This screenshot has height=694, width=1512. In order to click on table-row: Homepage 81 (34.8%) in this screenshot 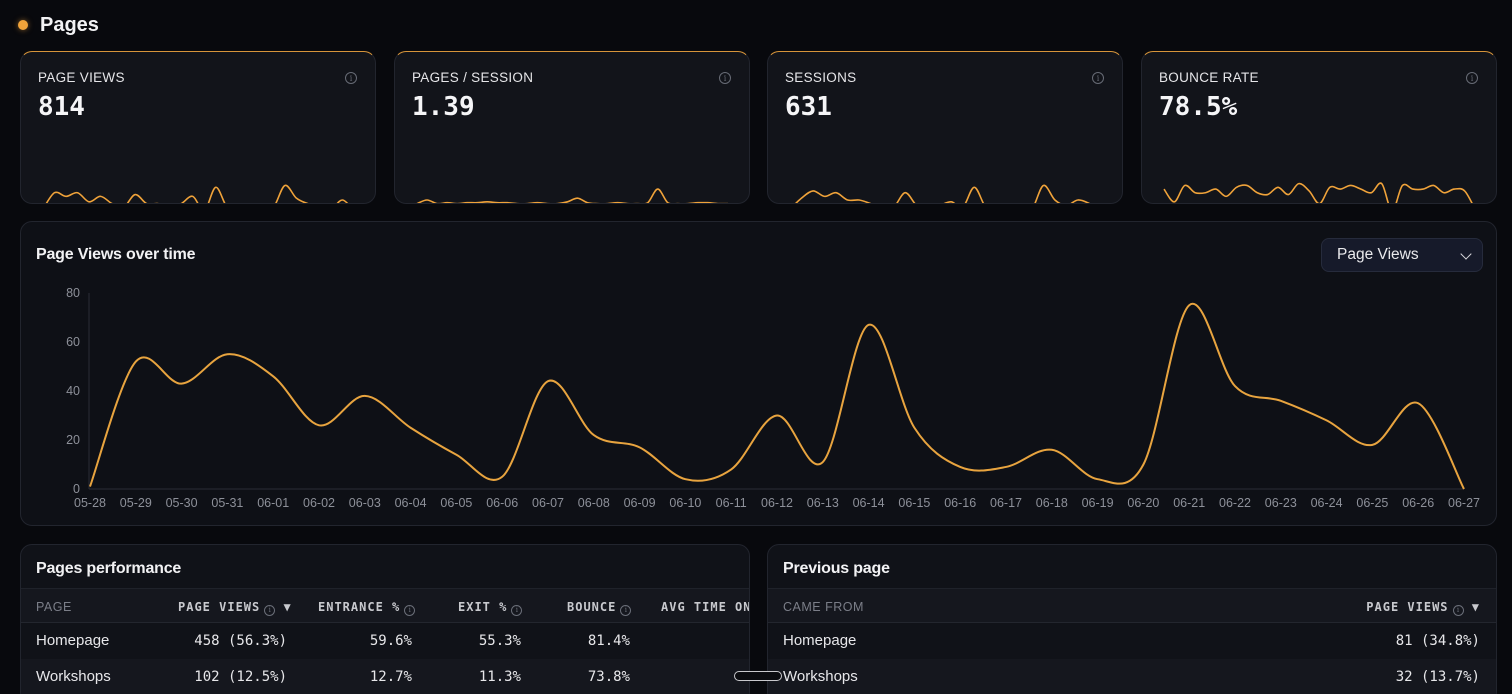, I will do `click(1132, 641)`.